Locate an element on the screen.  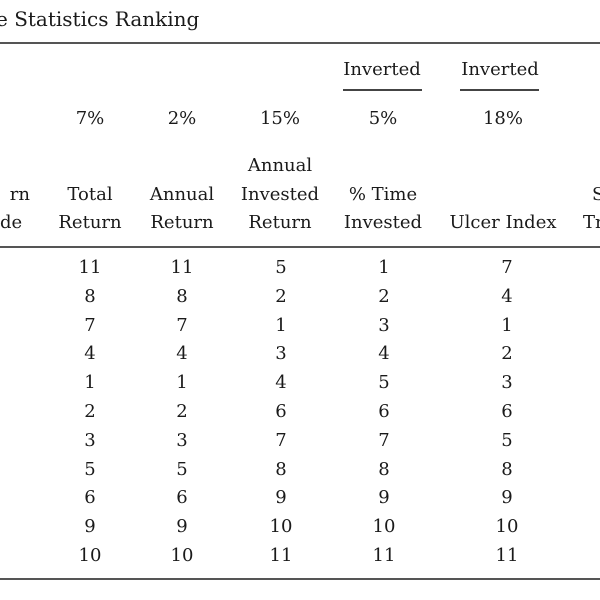
cell-annual-invested-return: 6 is located at coordinates (281, 411).